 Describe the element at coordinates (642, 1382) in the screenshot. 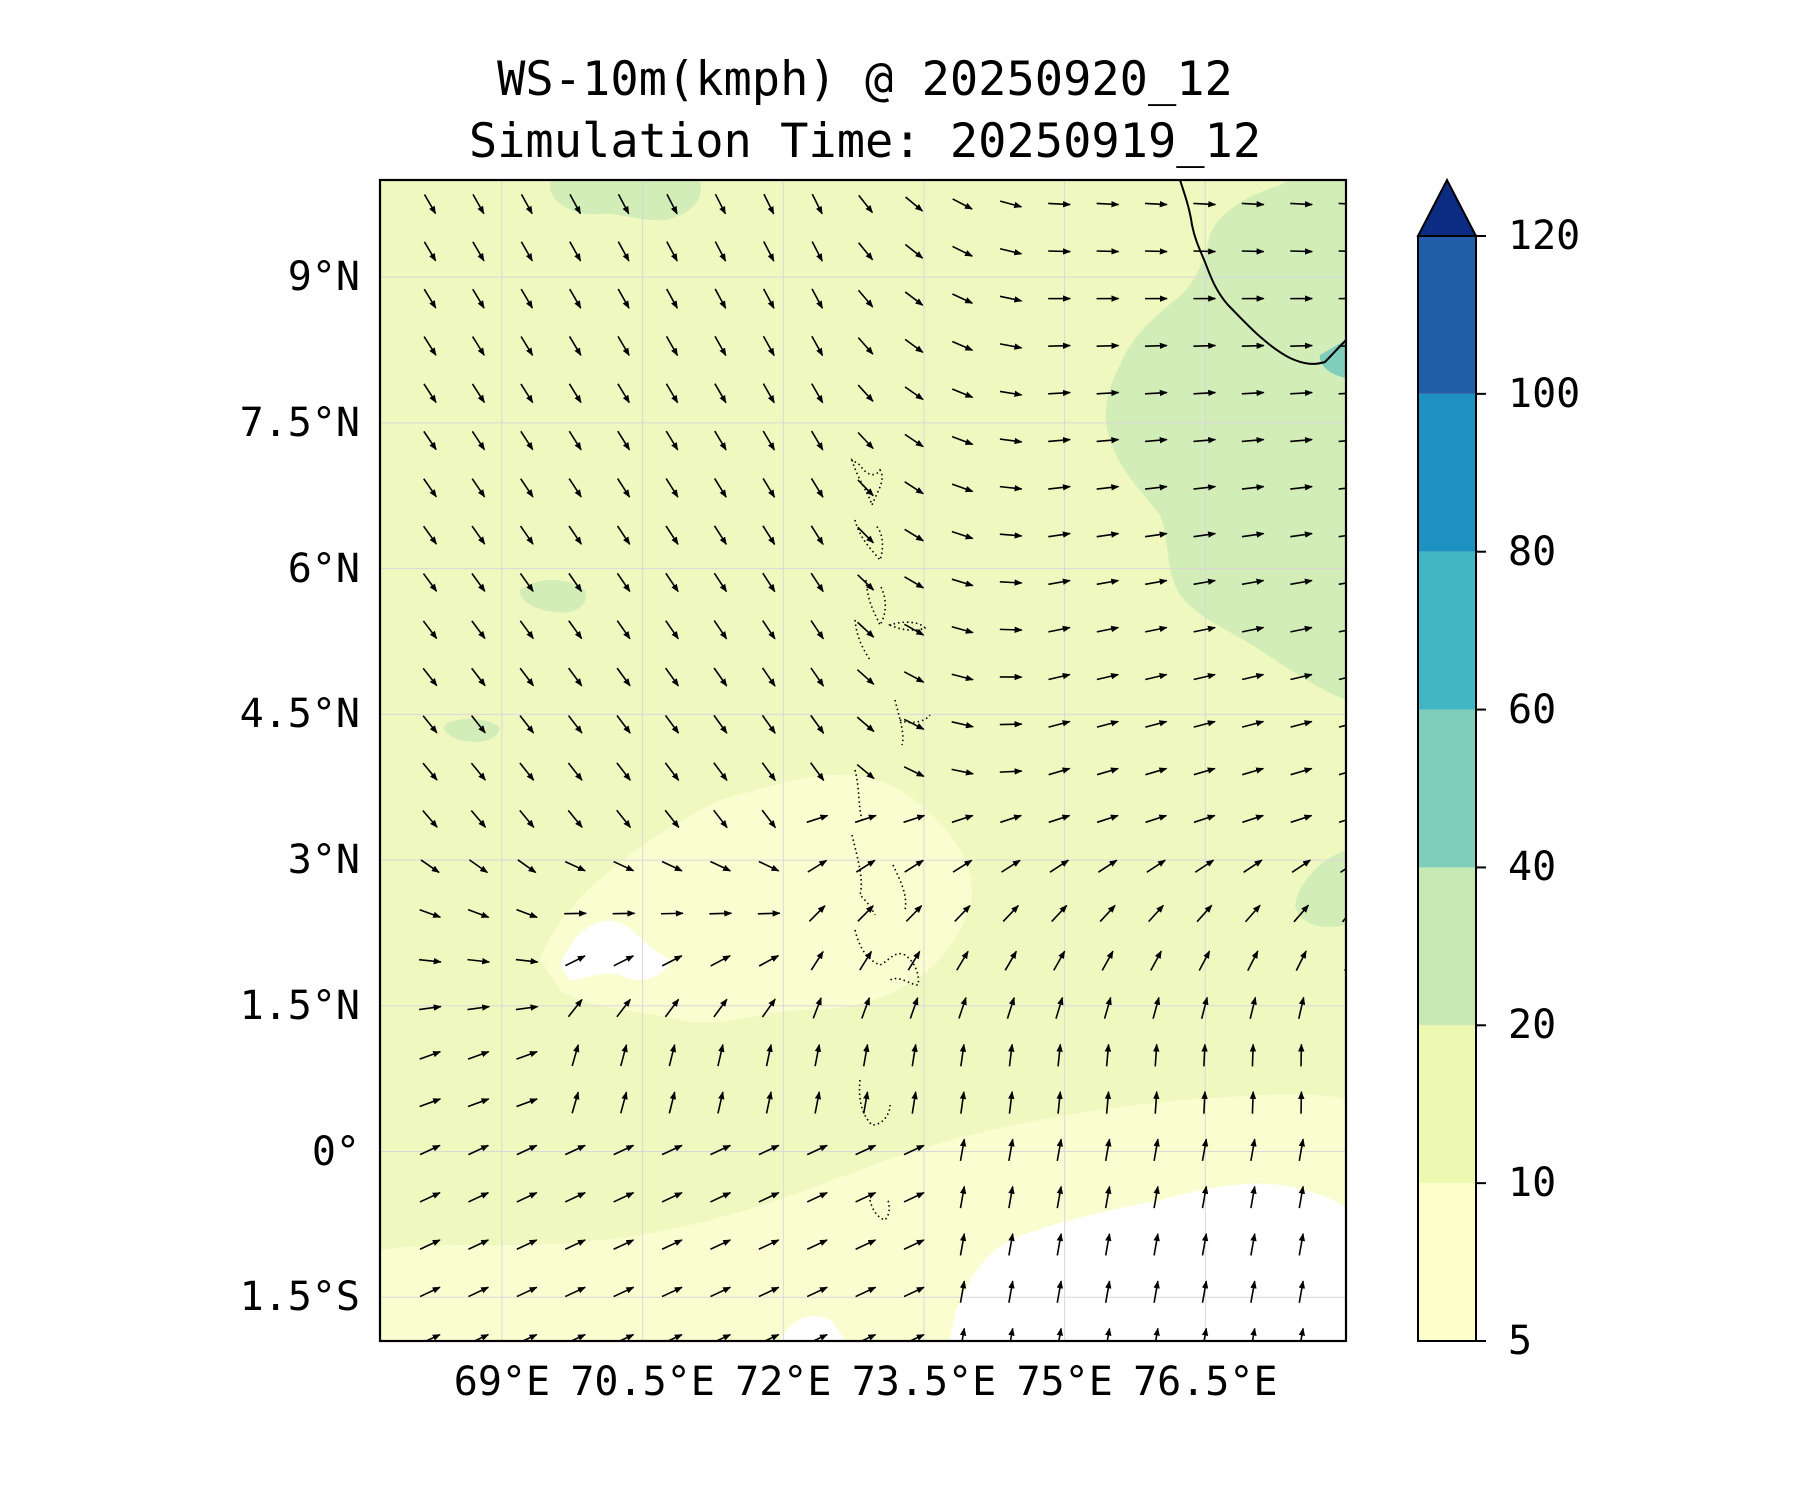

I see `lon-tick-label: 70.5°E` at that location.